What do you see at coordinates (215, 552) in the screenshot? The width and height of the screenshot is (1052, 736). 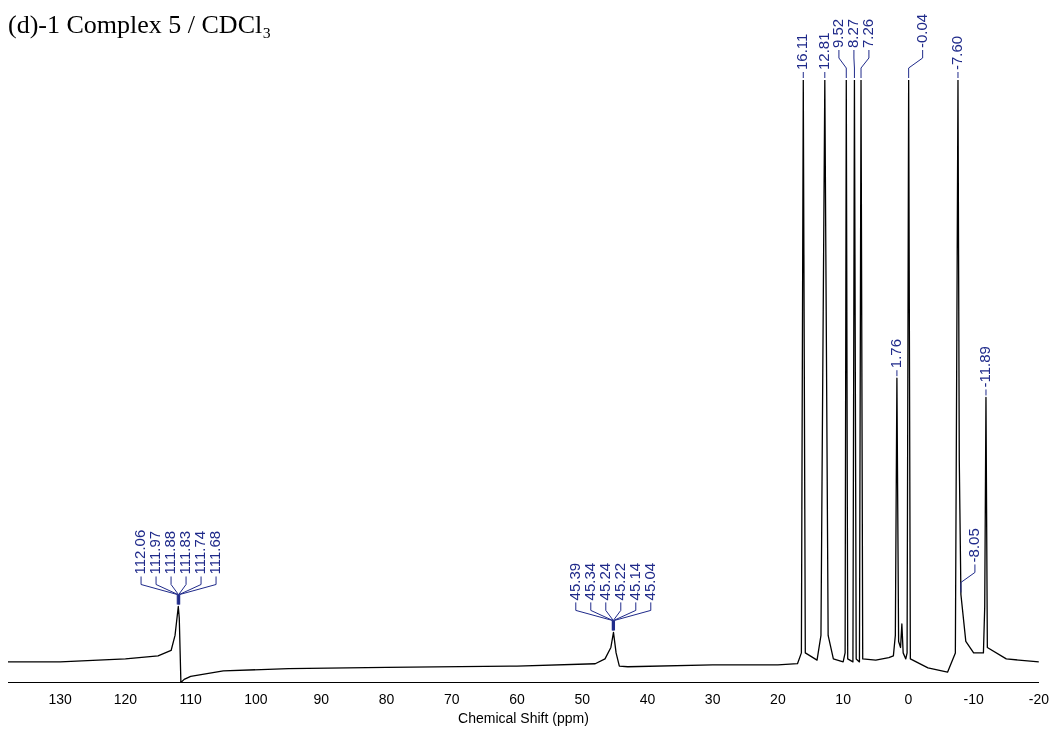 I see `annotation: 111.68` at bounding box center [215, 552].